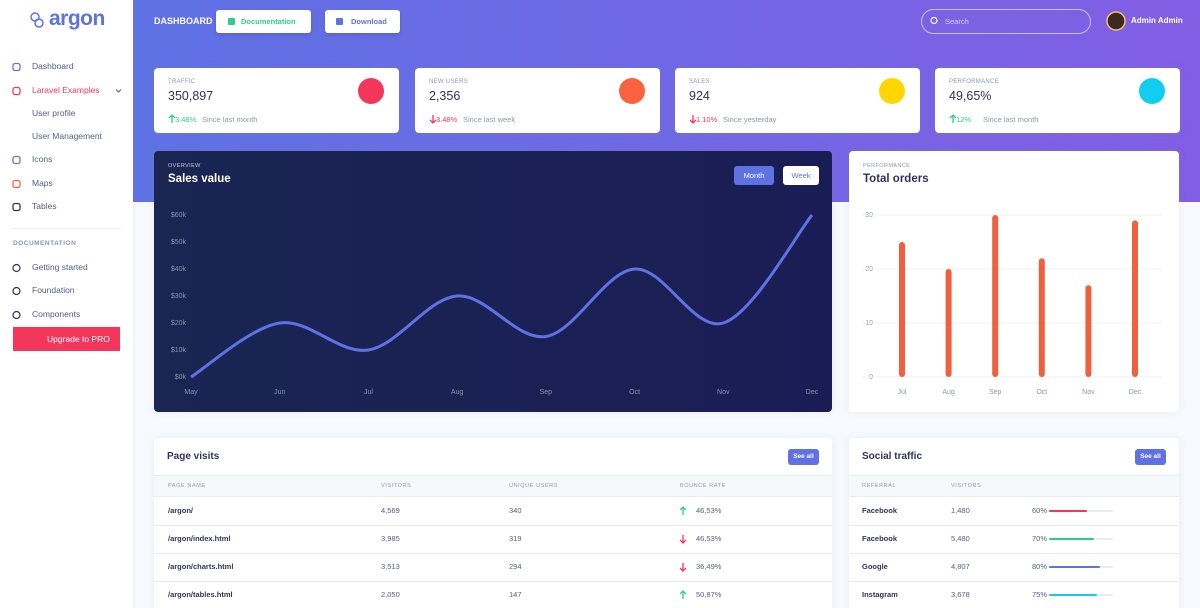 The width and height of the screenshot is (1200, 608). I want to click on chart-subtitle: PERFORMANCE, so click(887, 166).